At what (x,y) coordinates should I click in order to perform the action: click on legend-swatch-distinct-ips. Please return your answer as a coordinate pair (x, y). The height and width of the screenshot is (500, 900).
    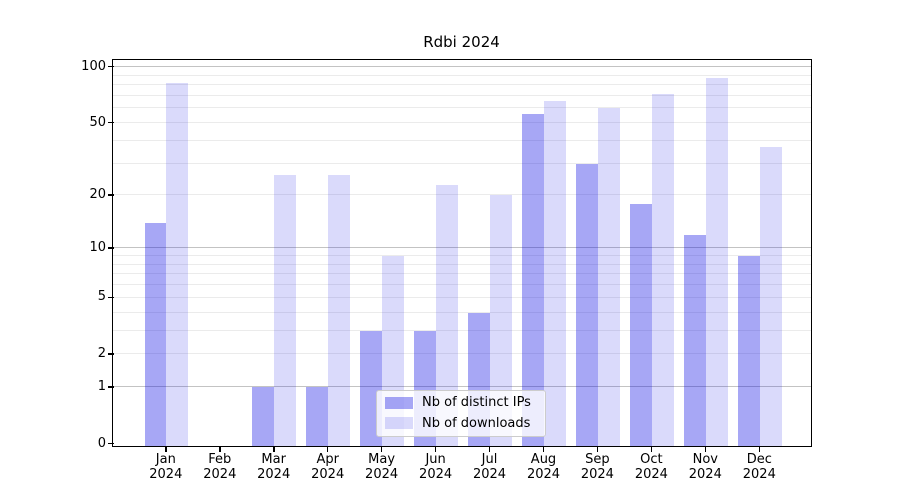
    Looking at the image, I should click on (399, 402).